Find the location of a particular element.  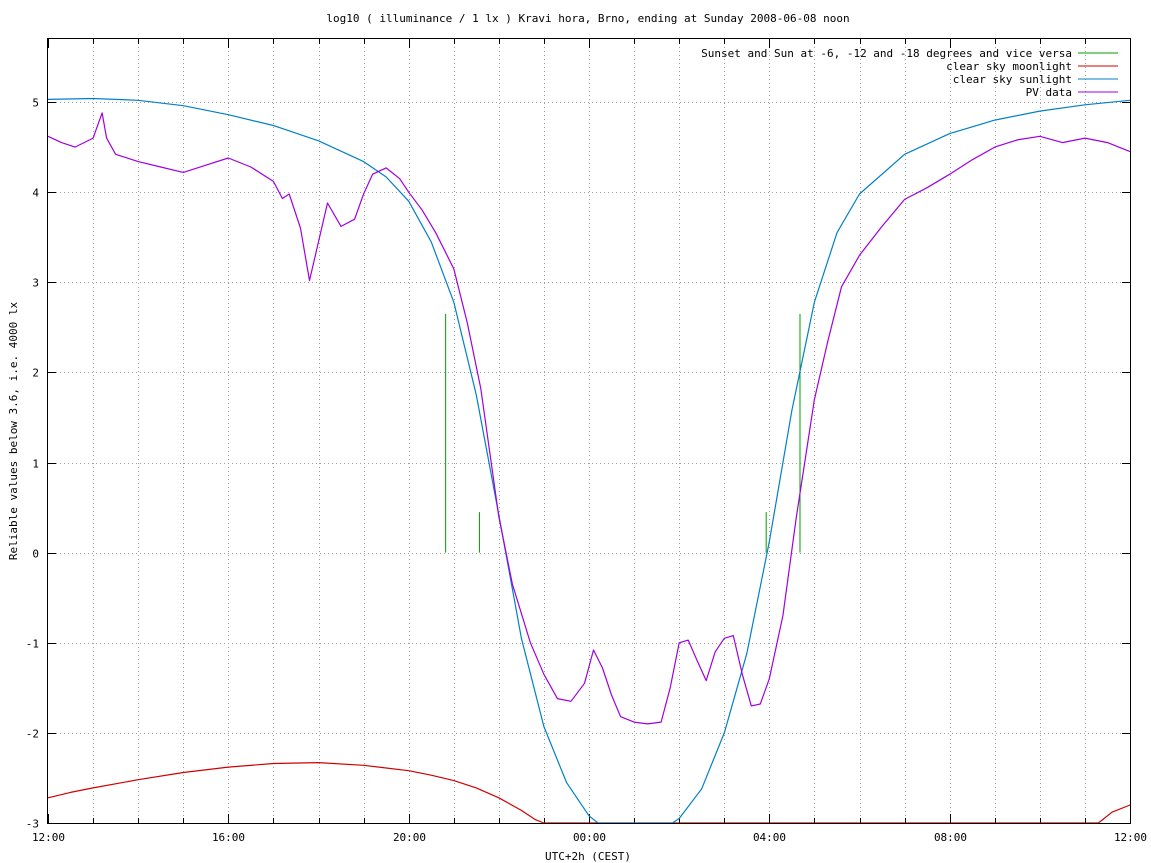

series-line is located at coordinates (589, 793).